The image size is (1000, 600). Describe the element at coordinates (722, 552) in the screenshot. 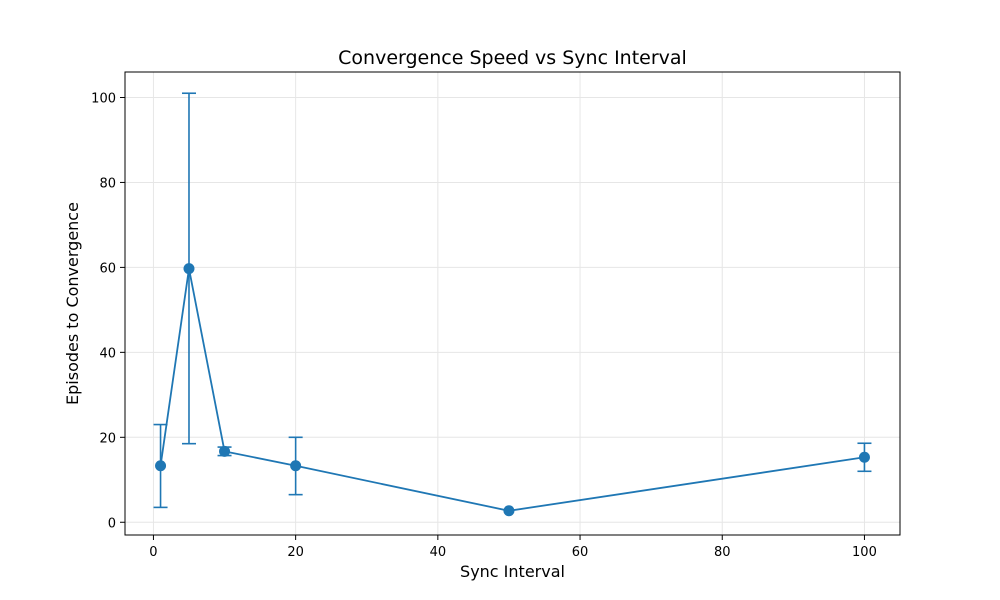

I see `x-tick-label: 80` at that location.